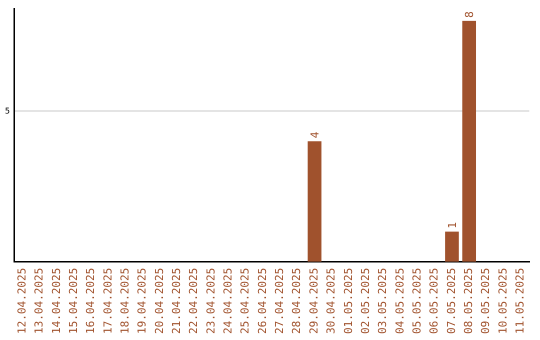  I want to click on x-tick-label: 12.04.2025, so click(21, 301).